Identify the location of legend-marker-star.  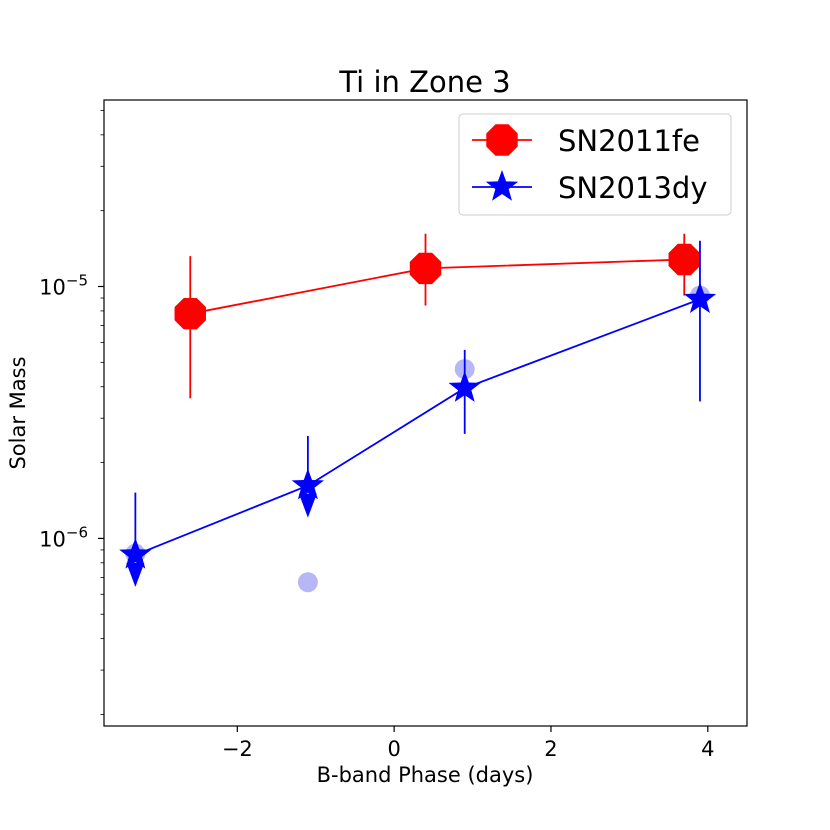
(502, 185).